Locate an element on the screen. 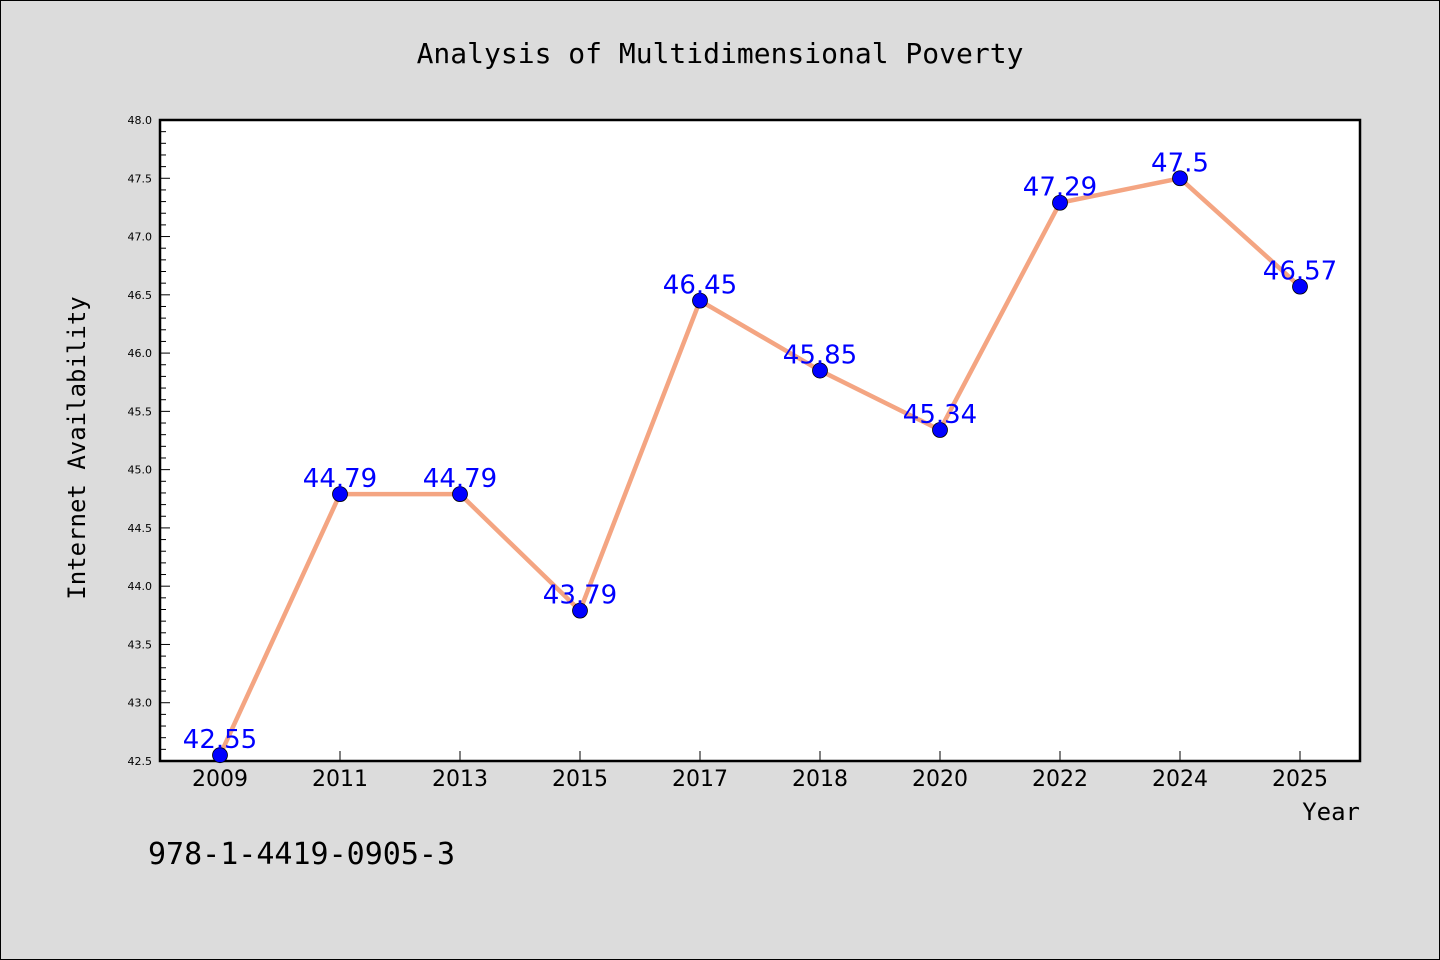  data-label: 42.55 is located at coordinates (220, 740).